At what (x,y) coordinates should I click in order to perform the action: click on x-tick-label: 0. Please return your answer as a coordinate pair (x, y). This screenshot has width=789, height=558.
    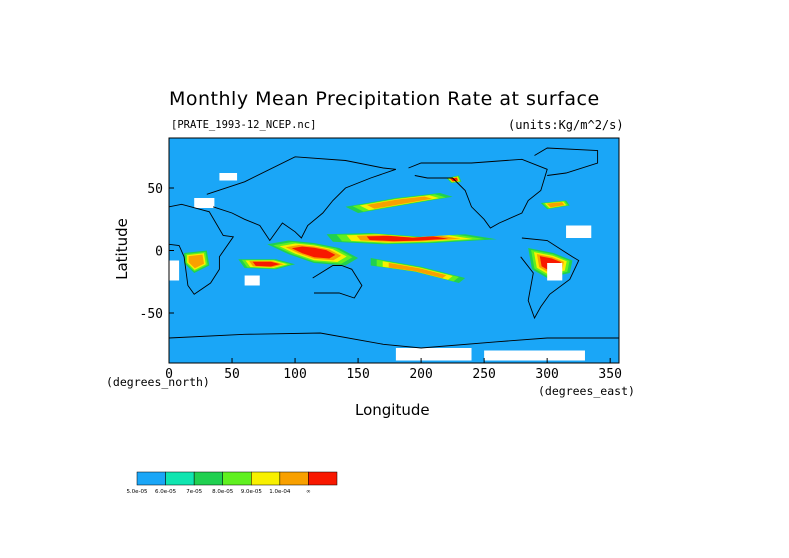
    Looking at the image, I should click on (169, 374).